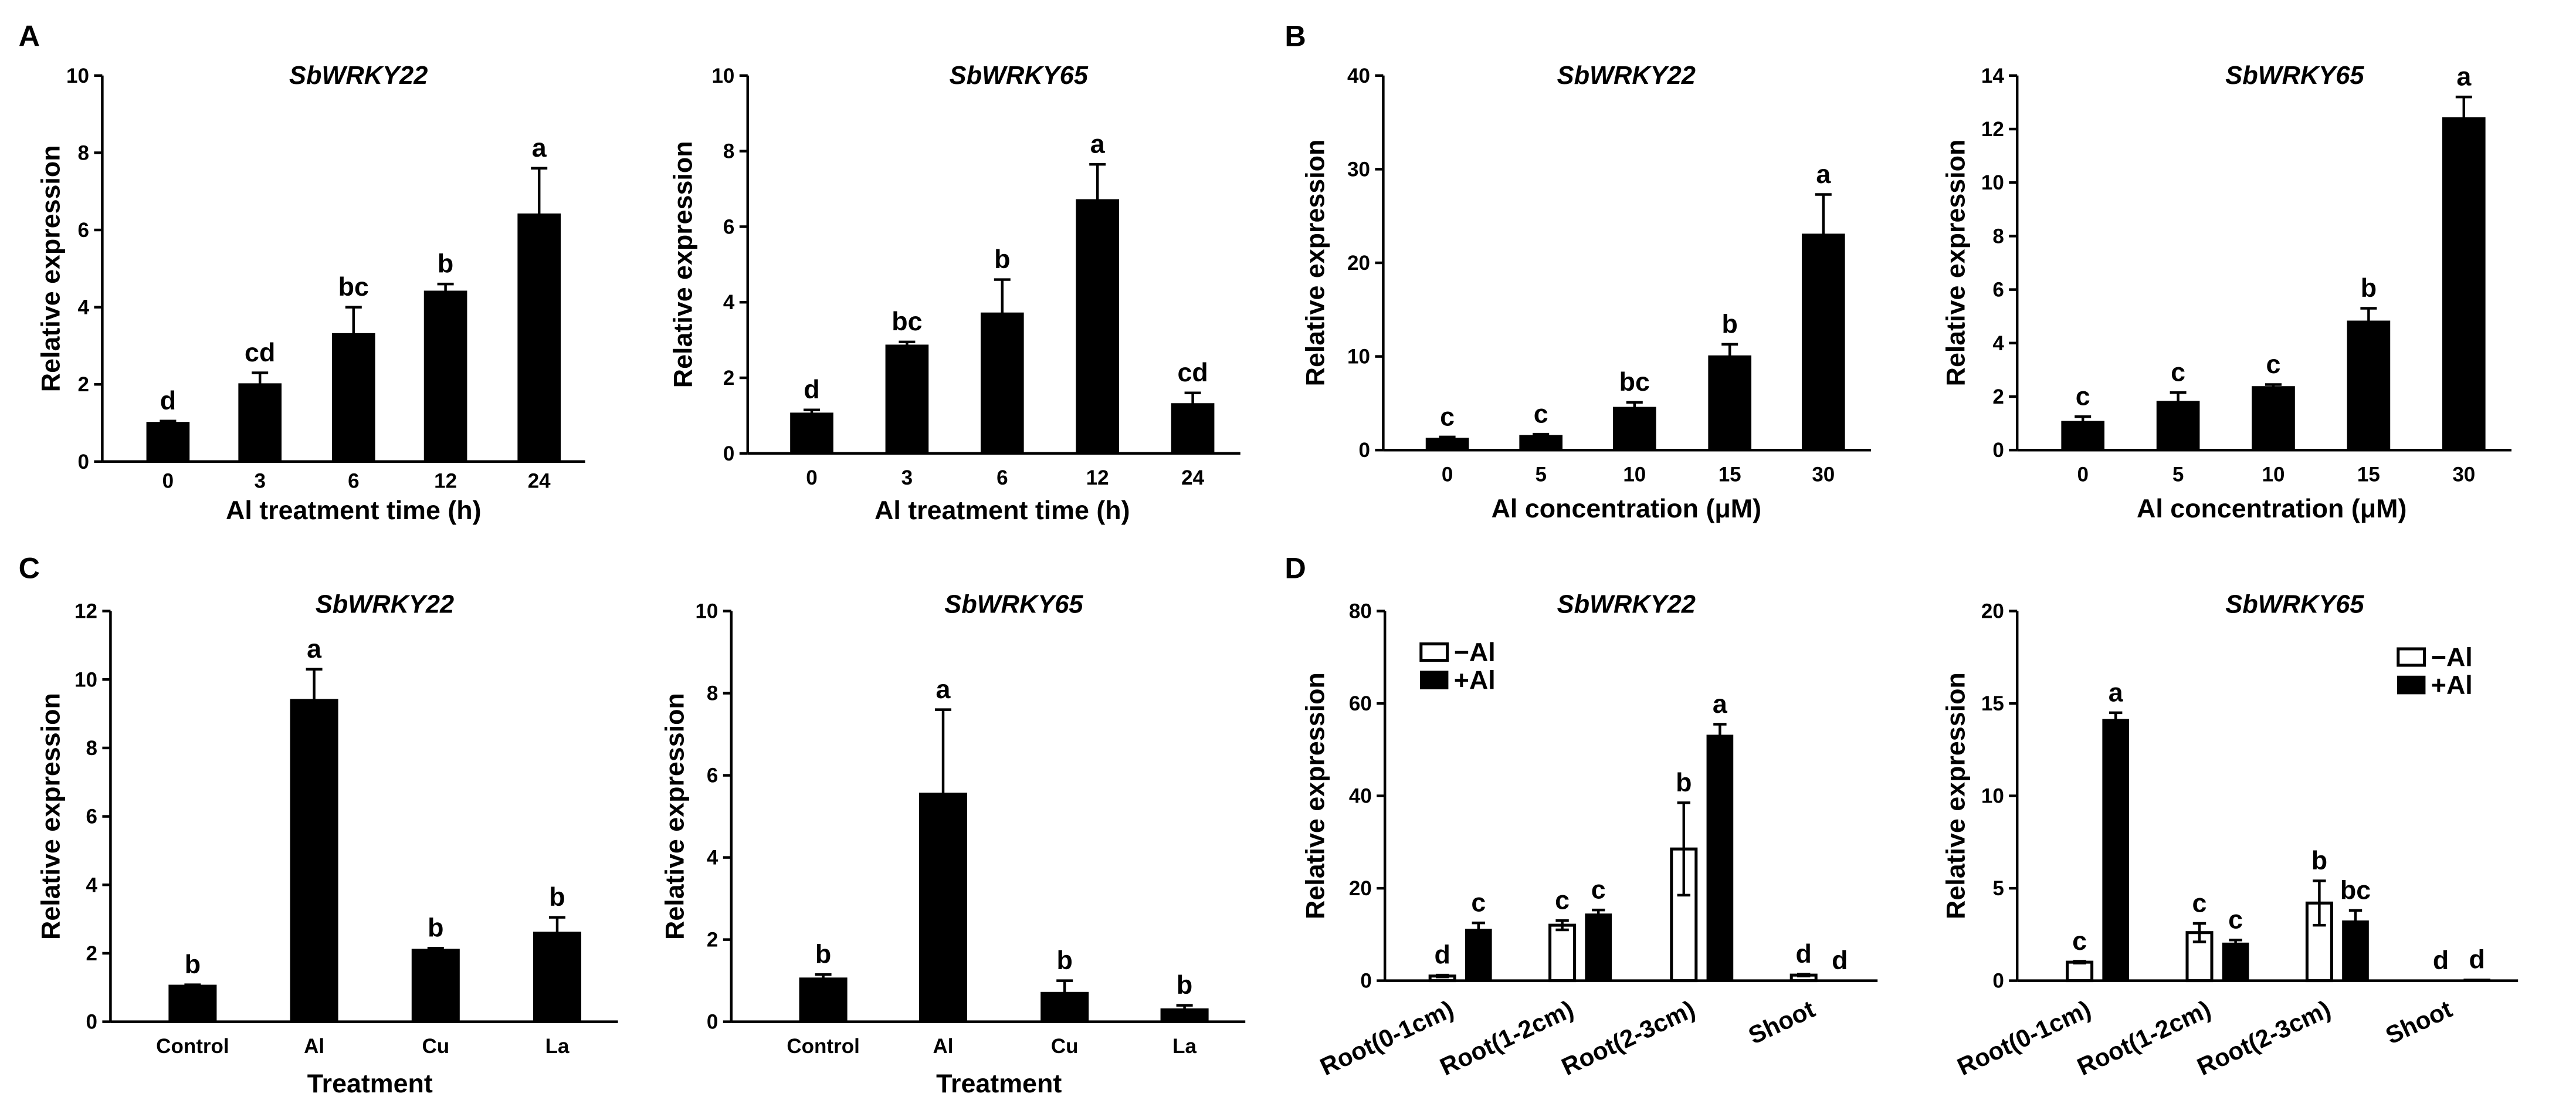  What do you see at coordinates (1993, 703) in the screenshot?
I see `y-tick-label: 15` at bounding box center [1993, 703].